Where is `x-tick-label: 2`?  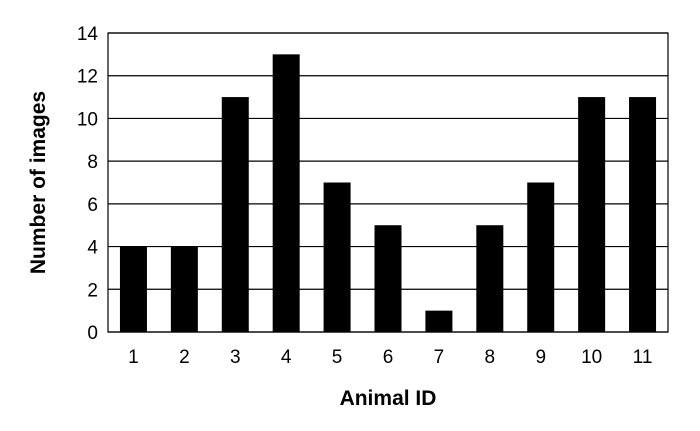 x-tick-label: 2 is located at coordinates (184, 357).